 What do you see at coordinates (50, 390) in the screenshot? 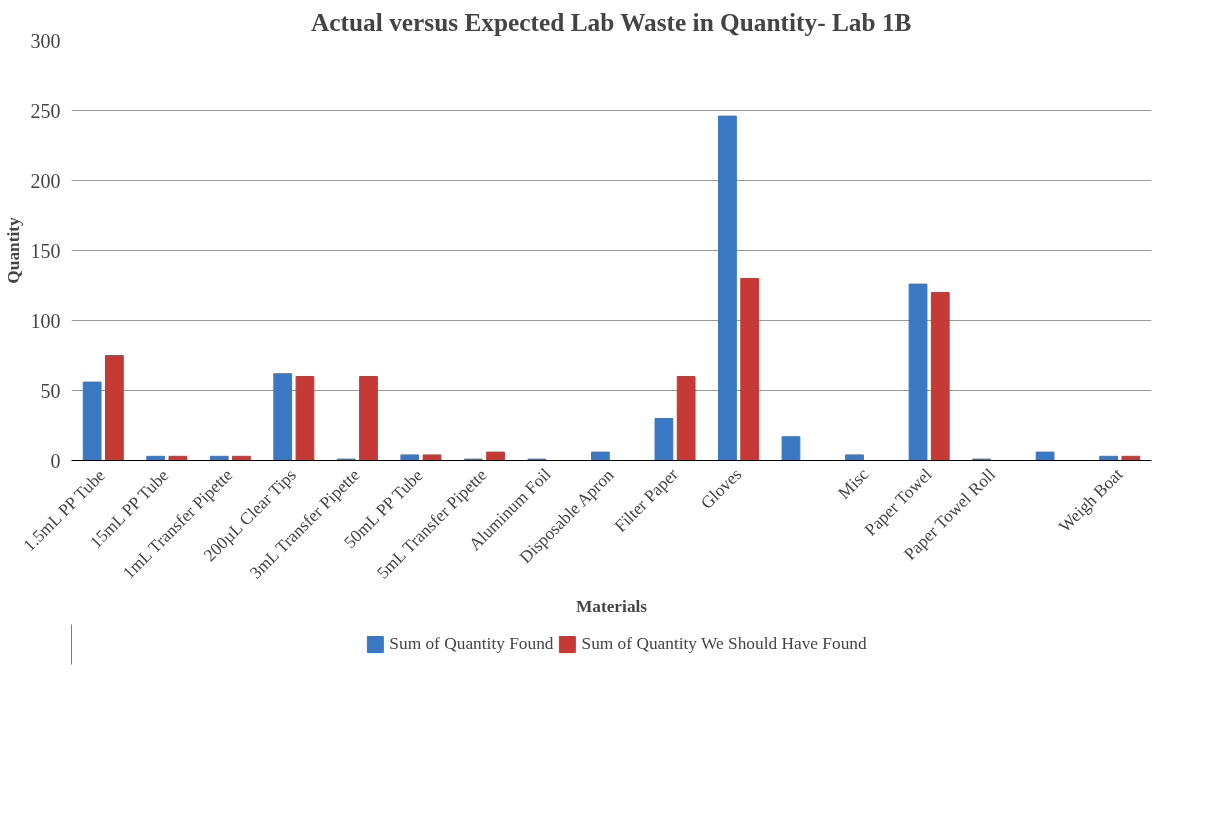
I see `y-tick-label: 50` at bounding box center [50, 390].